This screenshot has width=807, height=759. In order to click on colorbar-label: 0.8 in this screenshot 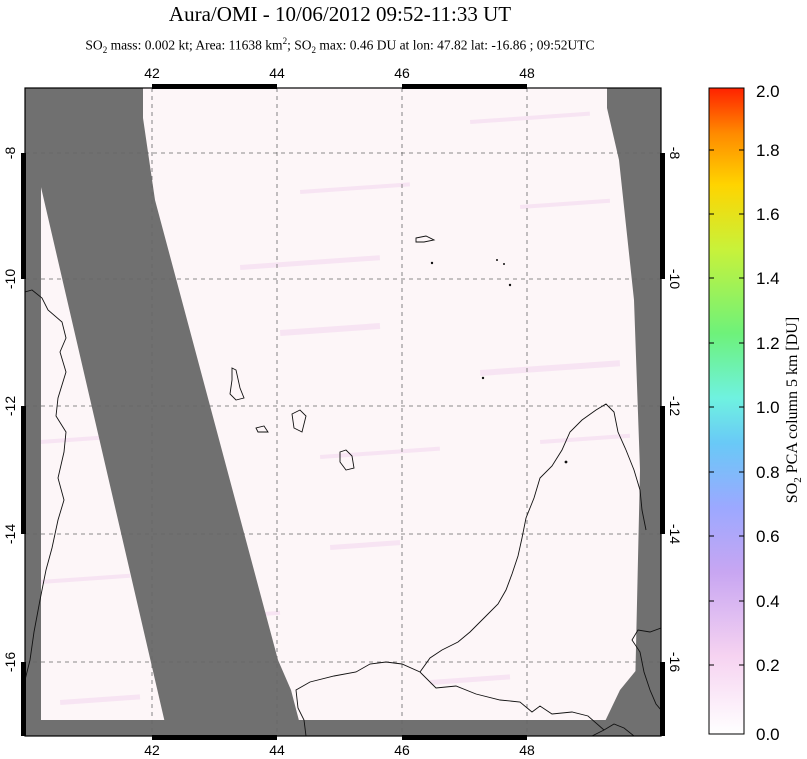, I will do `click(768, 472)`.